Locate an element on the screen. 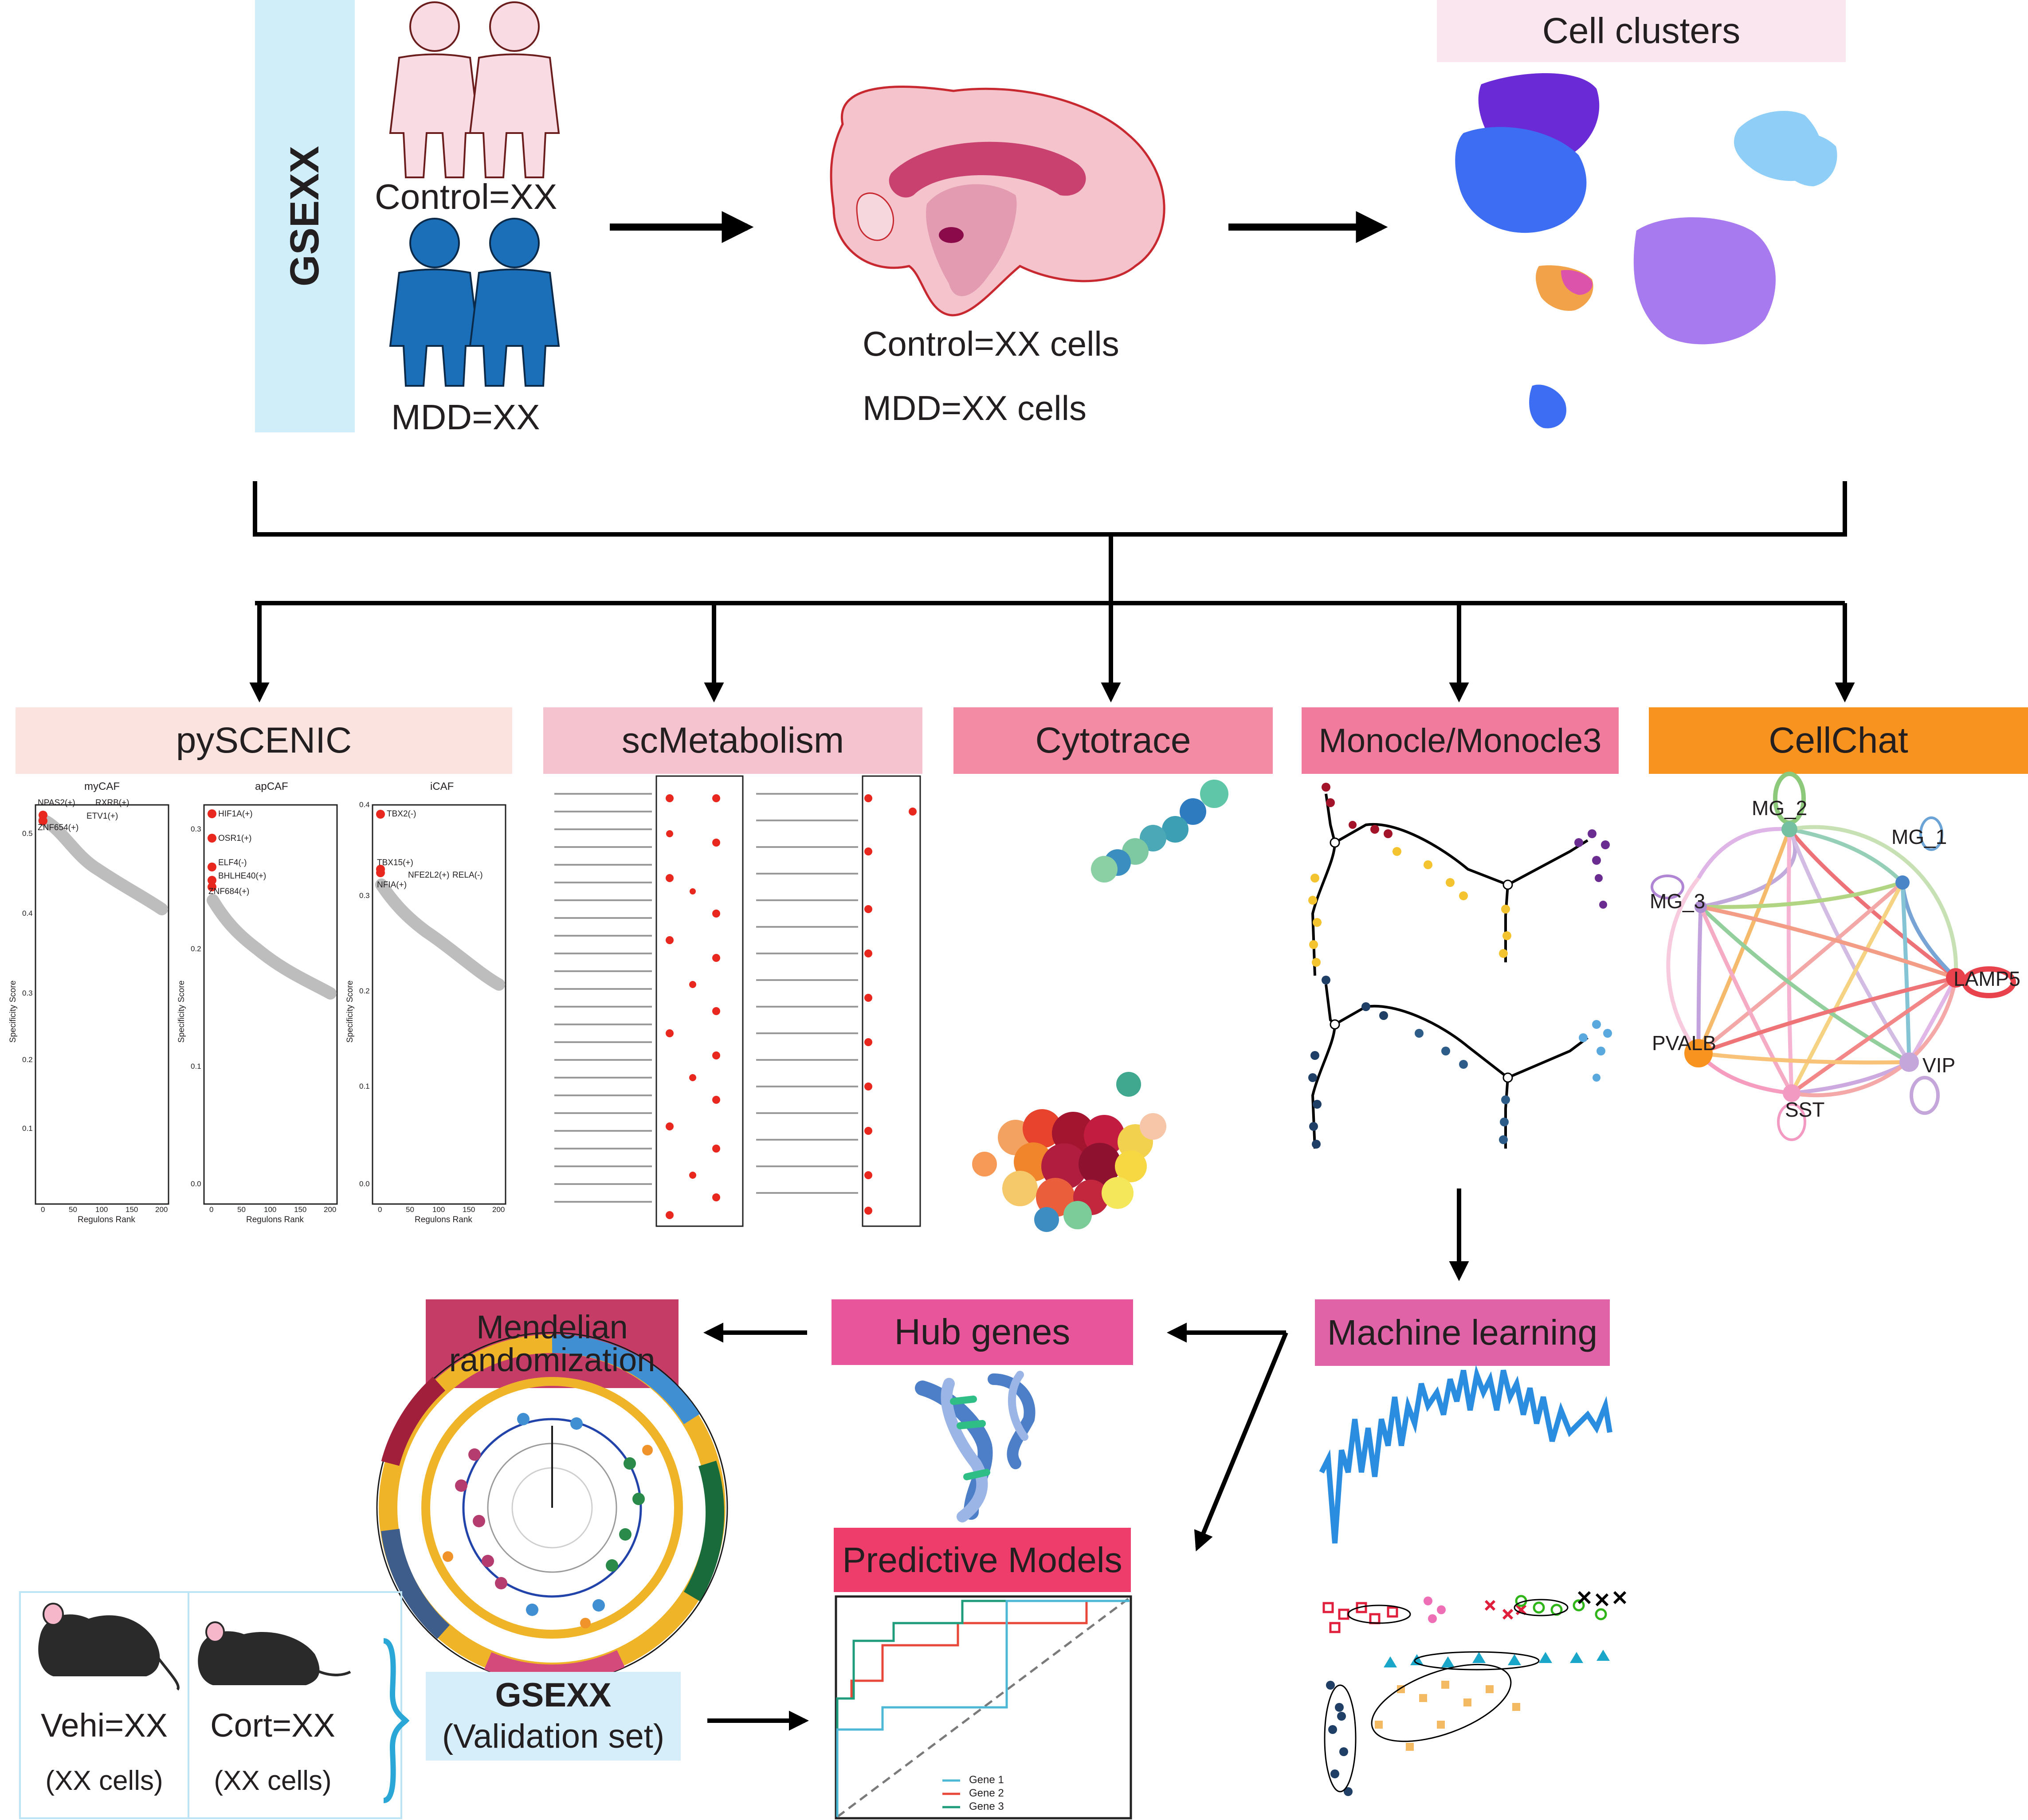 The height and width of the screenshot is (1820, 2028). scmetabolism-title: scMetabolism is located at coordinates (732, 740).